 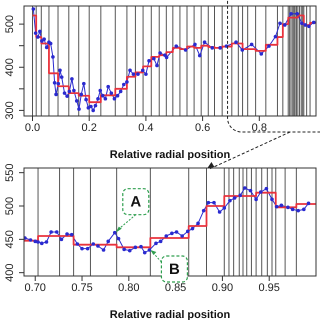 I want to click on x-tick-label: 0.90, so click(x=223, y=288).